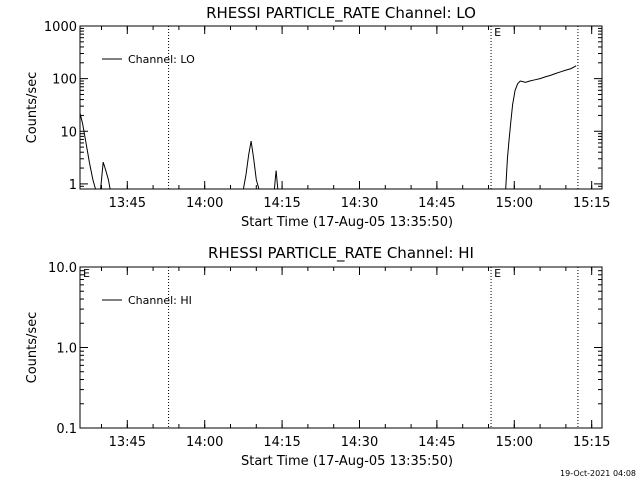  I want to click on y-tick-label: 1.0, so click(66, 349).